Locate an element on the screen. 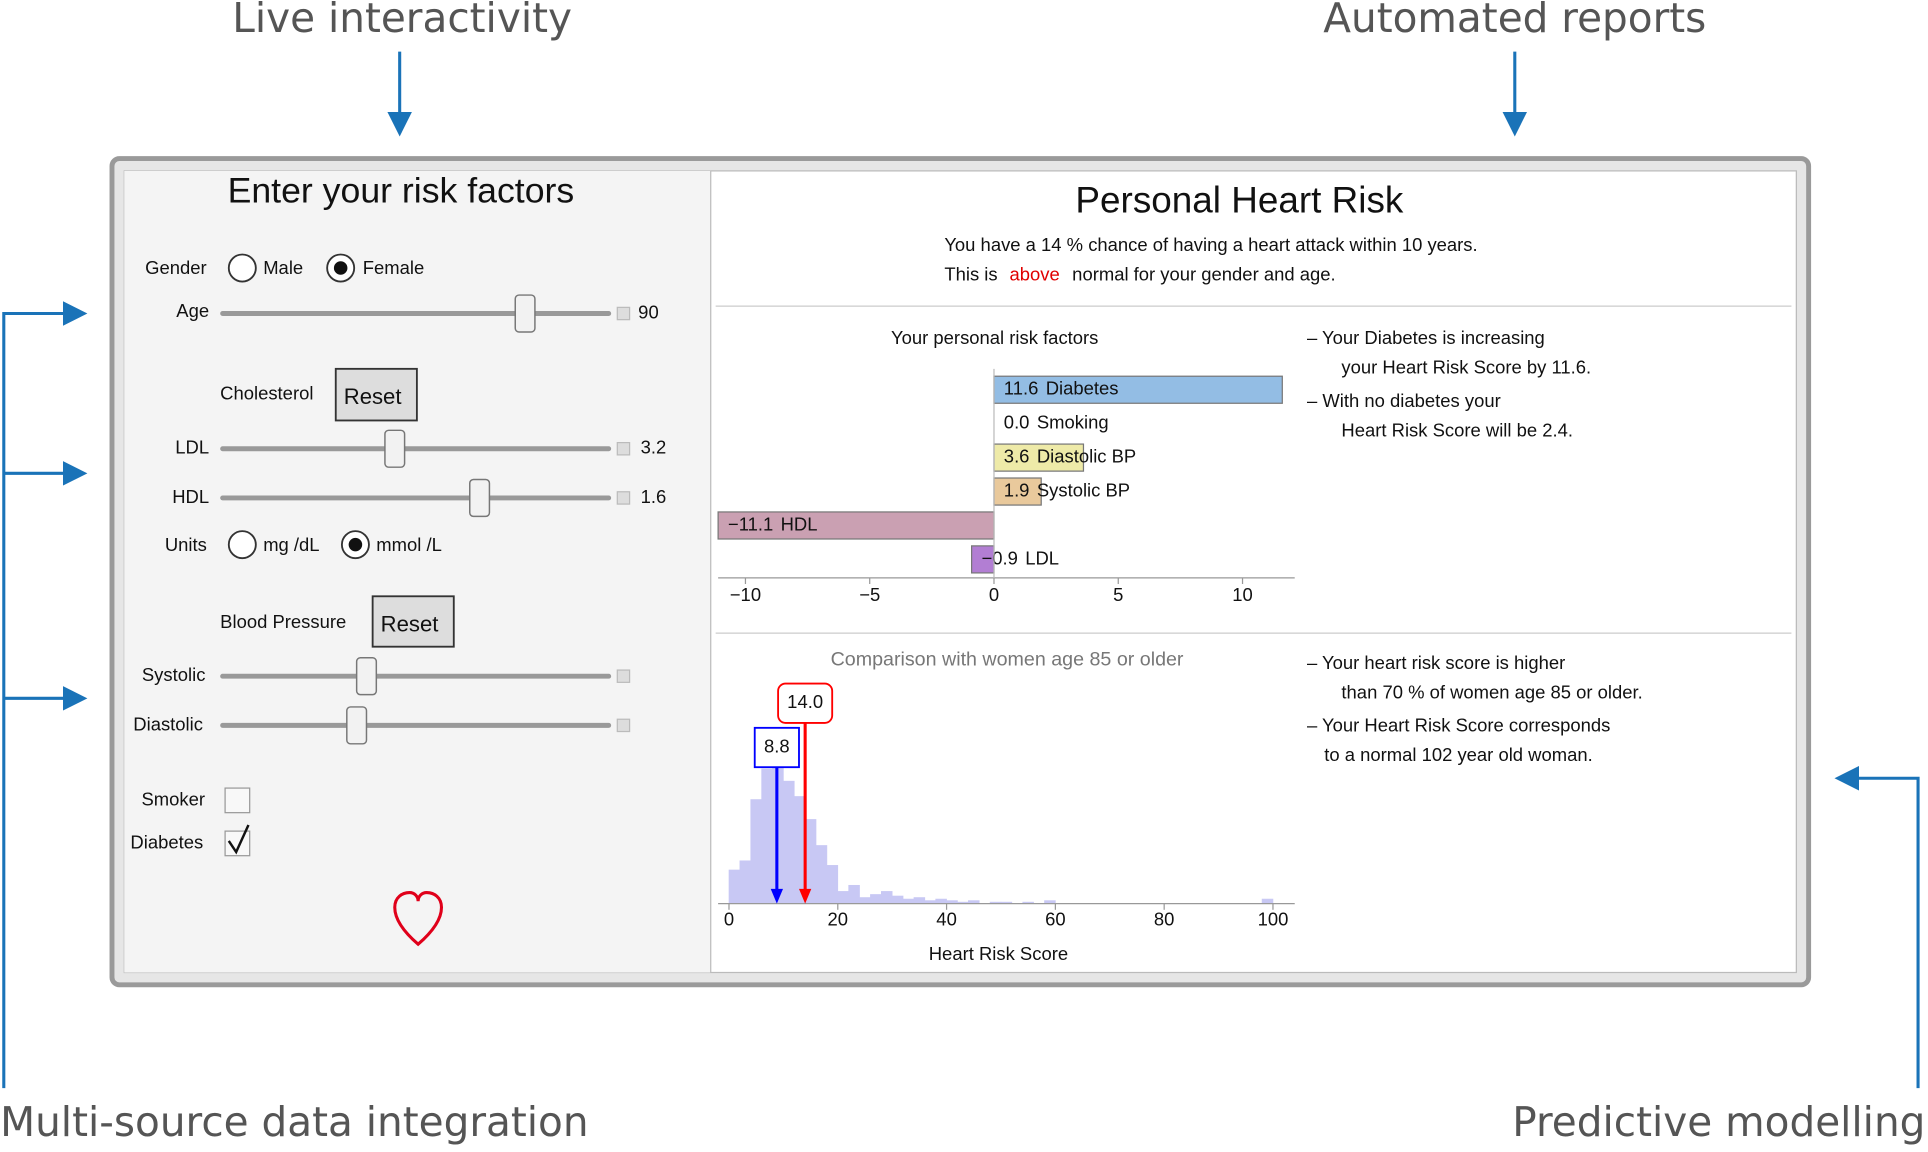 The image size is (1928, 1152). panel-title: Enter your risk factors is located at coordinates (401, 190).